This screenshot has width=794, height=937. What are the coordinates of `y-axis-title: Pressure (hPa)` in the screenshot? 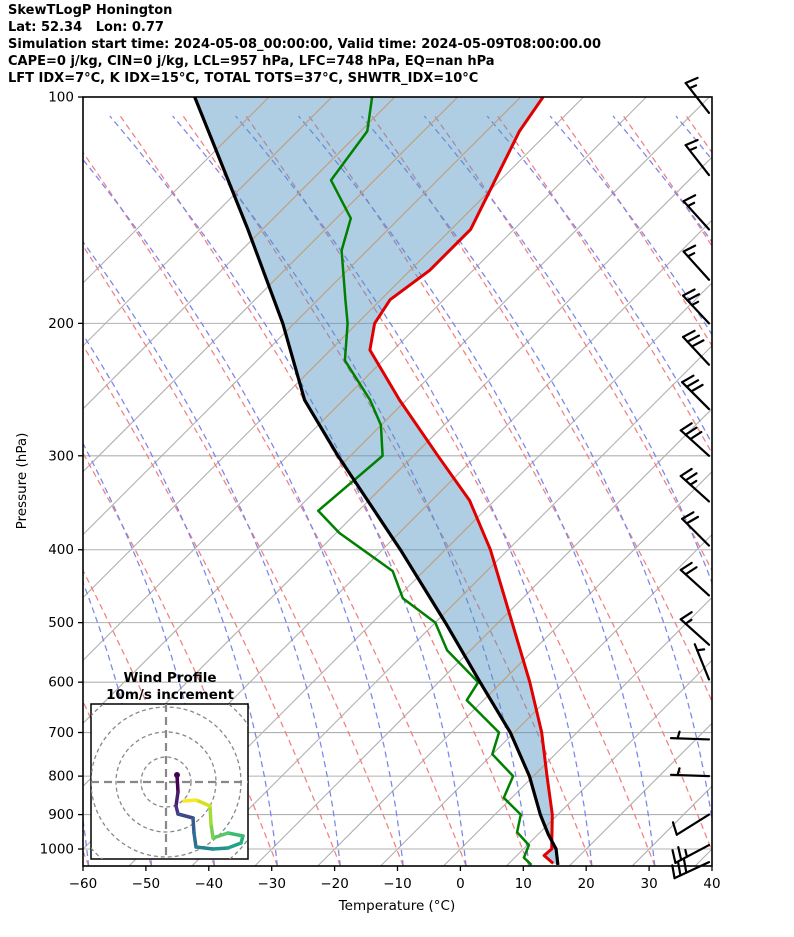 It's located at (22, 481).